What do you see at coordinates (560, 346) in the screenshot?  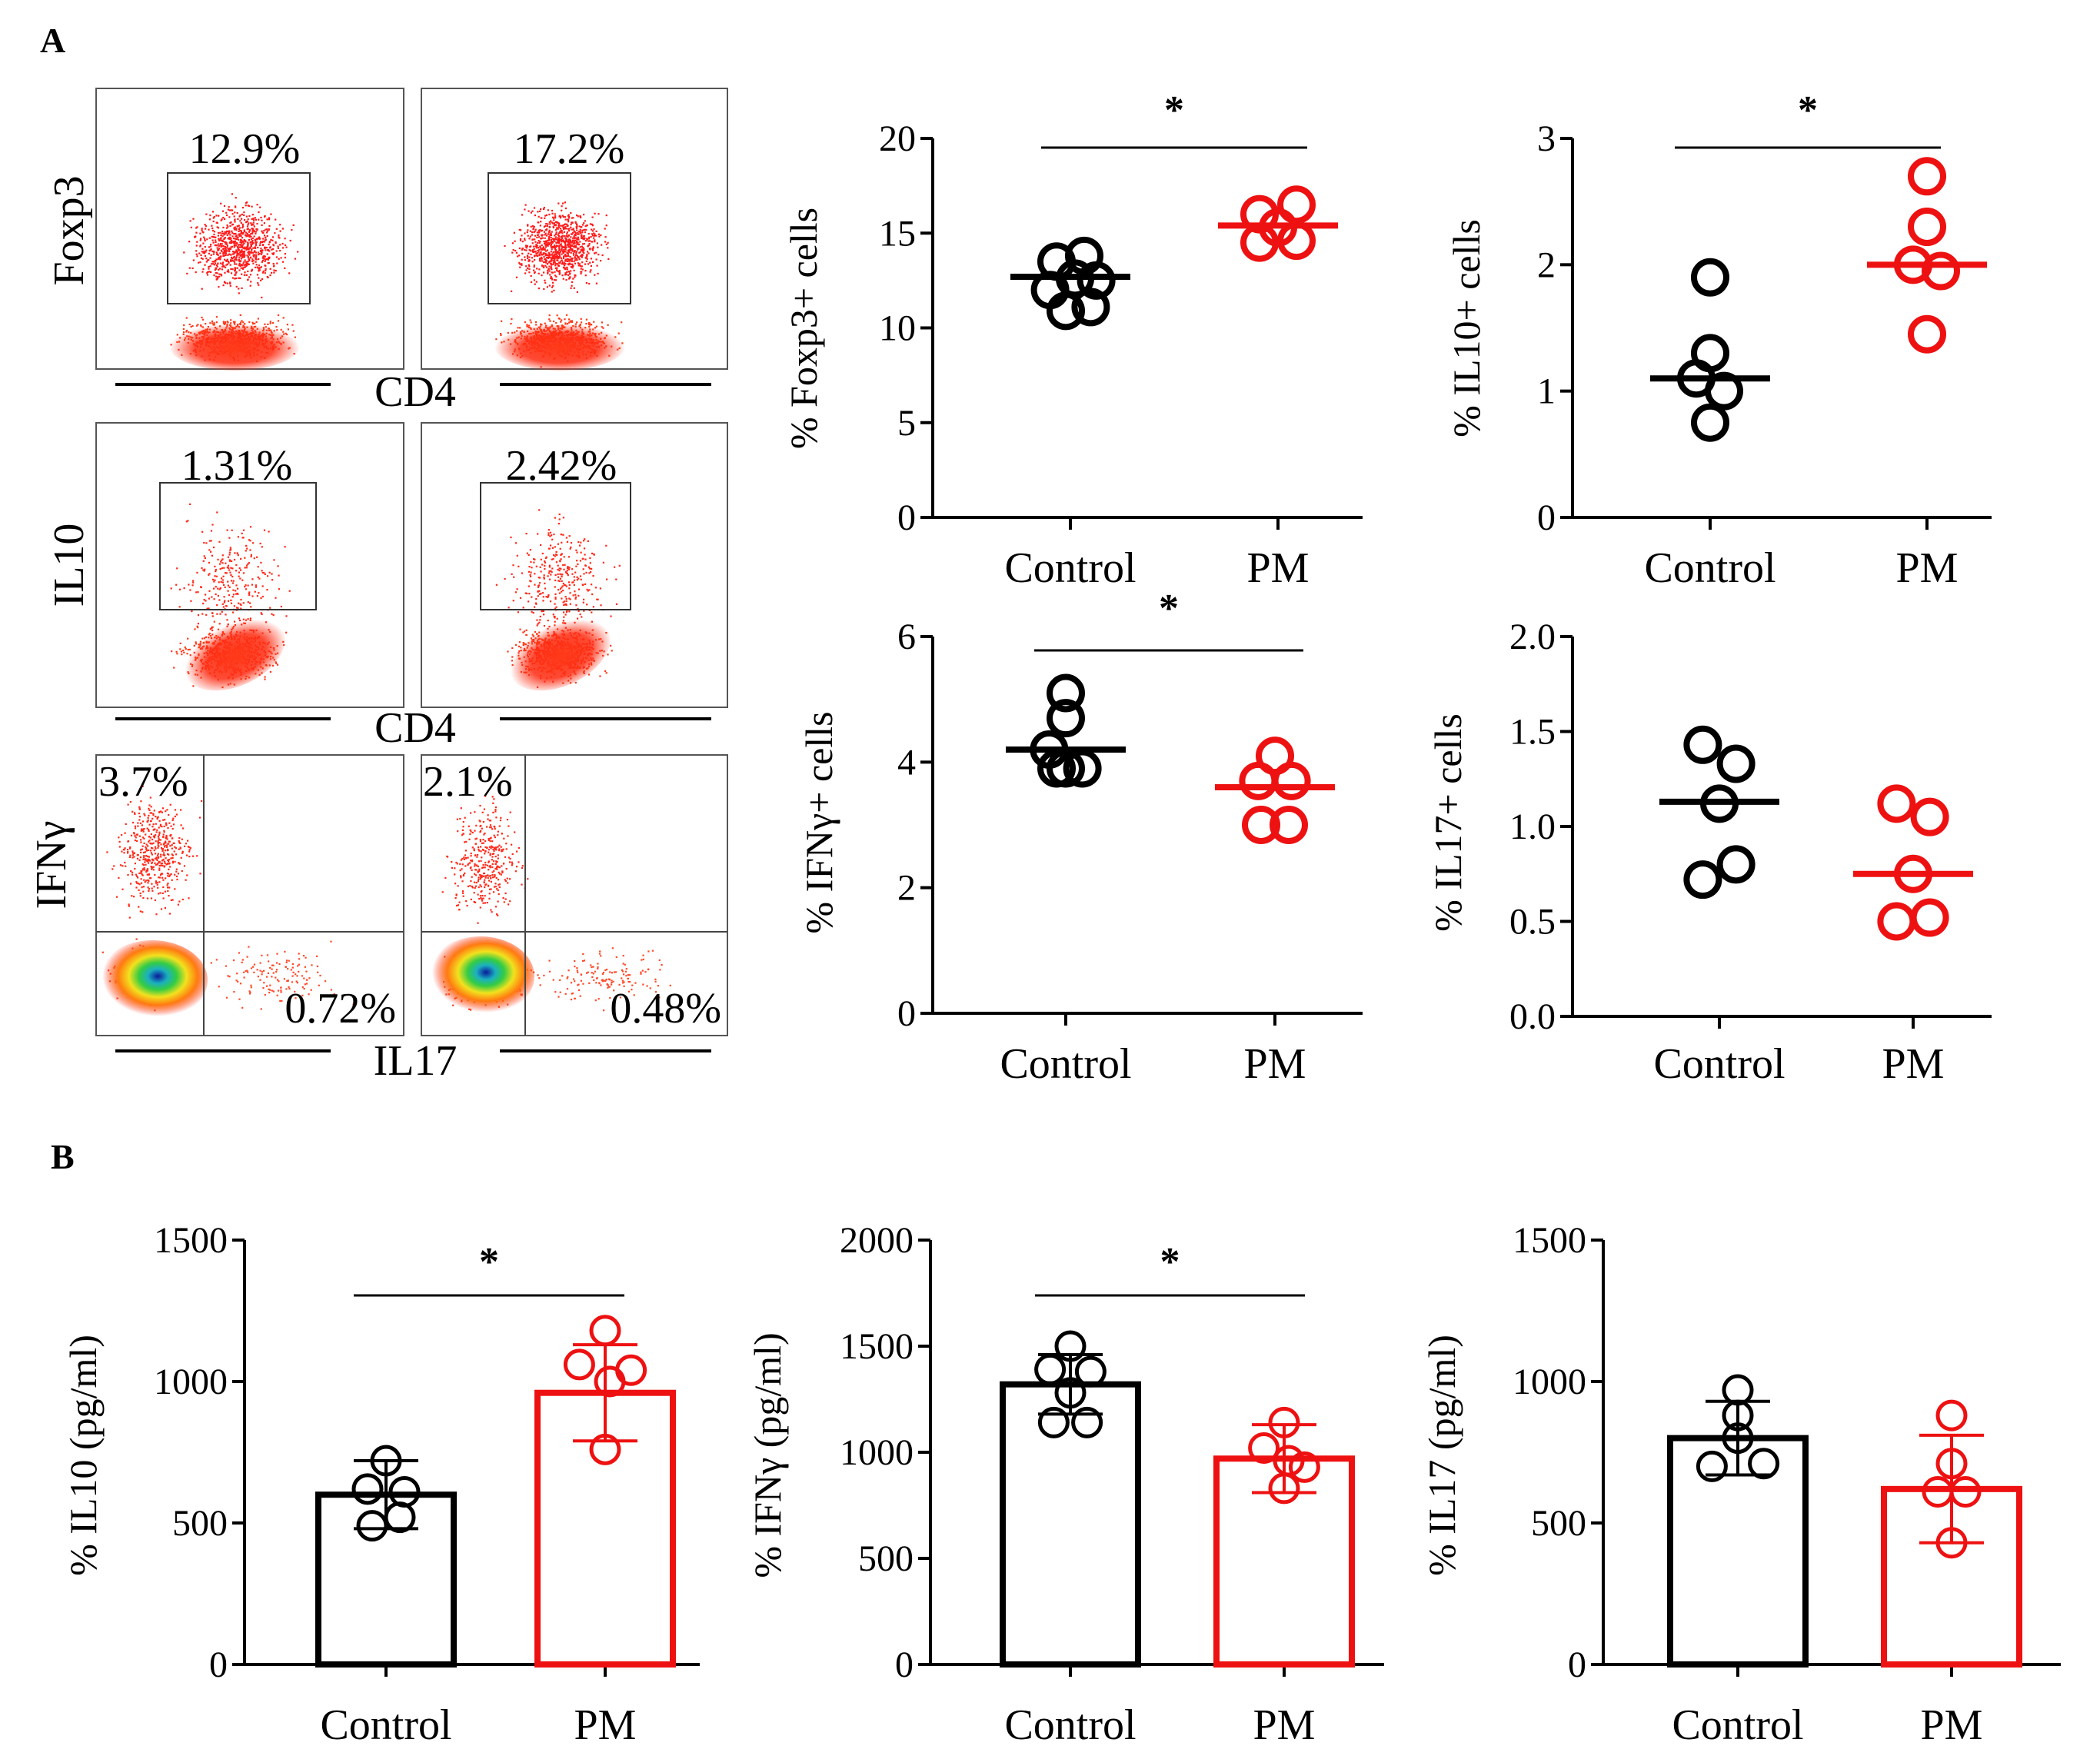 I see `flow-density-pm-foxp3` at bounding box center [560, 346].